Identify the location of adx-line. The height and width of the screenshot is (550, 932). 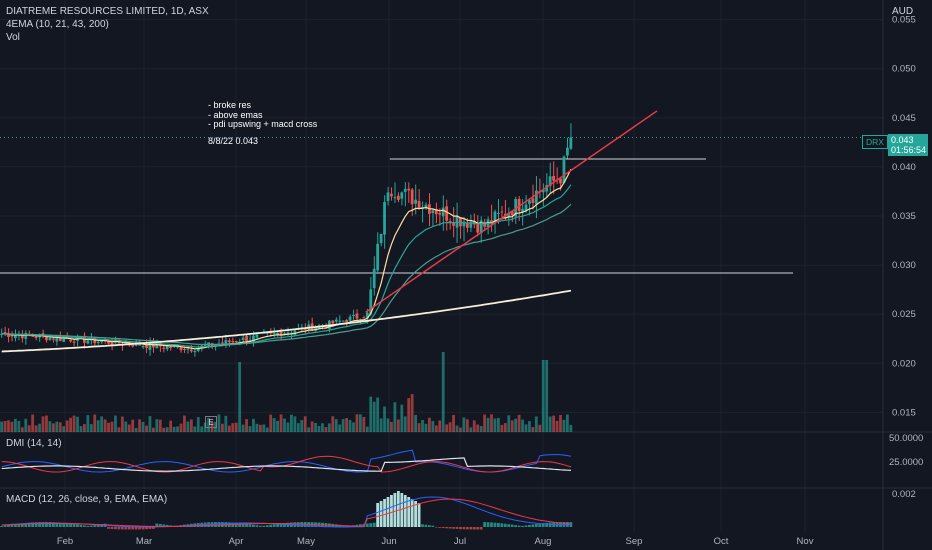
(286, 464).